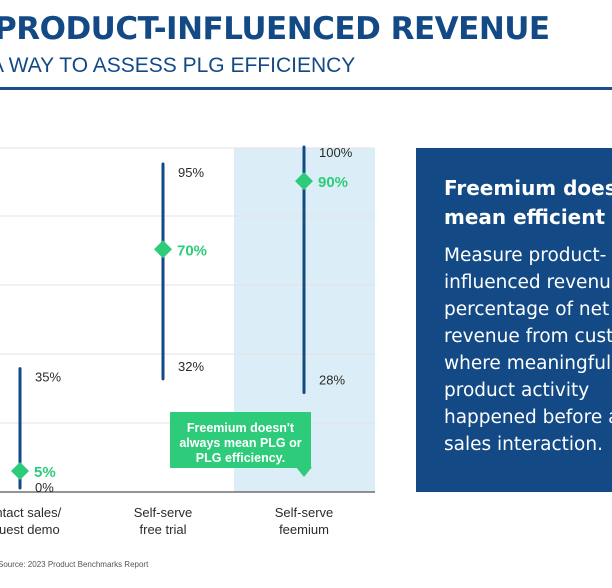 The image size is (612, 588). What do you see at coordinates (332, 380) in the screenshot?
I see `low-label-3: 28%` at bounding box center [332, 380].